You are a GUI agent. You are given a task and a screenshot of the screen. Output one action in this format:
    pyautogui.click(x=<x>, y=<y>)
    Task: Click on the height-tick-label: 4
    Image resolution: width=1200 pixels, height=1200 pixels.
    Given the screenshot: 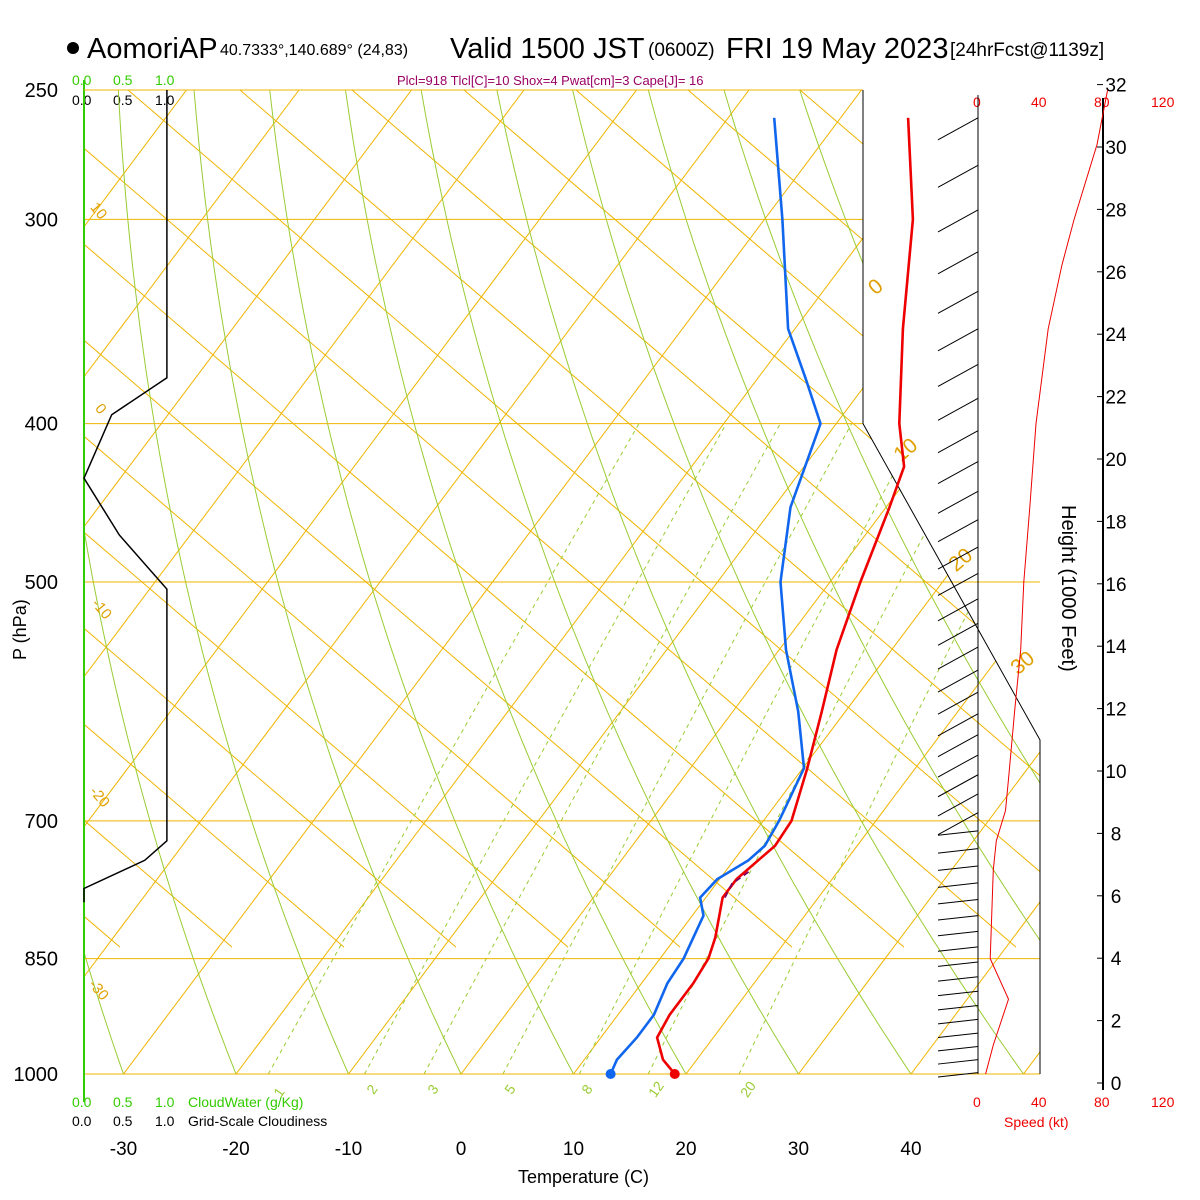 What is the action you would take?
    pyautogui.click(x=1116, y=959)
    